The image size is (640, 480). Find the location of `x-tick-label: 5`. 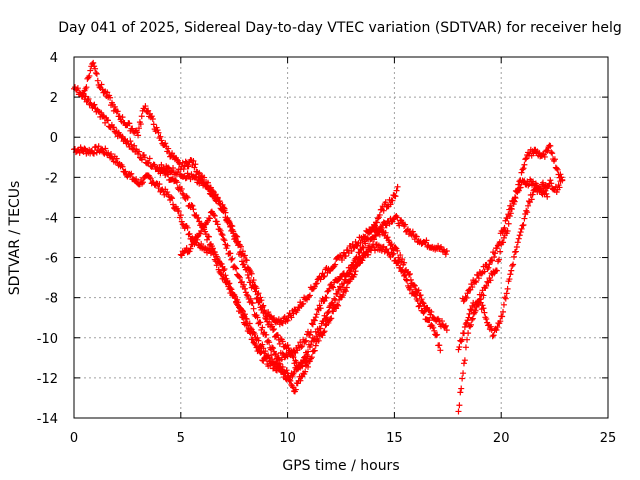

x-tick-label: 5 is located at coordinates (181, 438).